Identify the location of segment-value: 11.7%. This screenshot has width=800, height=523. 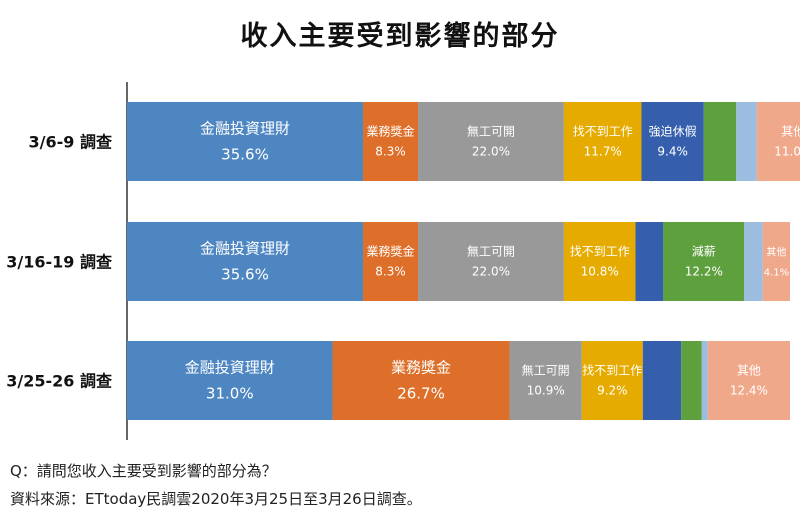
(603, 152).